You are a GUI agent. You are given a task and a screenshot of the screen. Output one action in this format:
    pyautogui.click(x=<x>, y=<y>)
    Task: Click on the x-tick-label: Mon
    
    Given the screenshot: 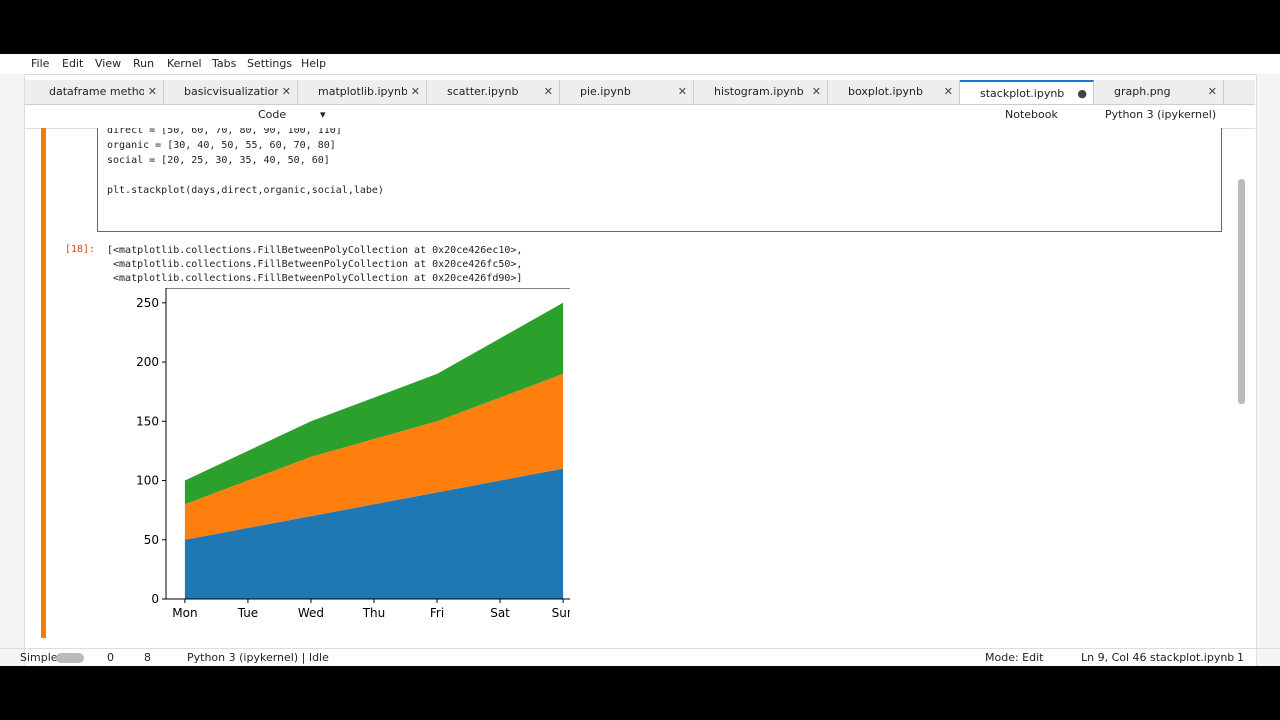 What is the action you would take?
    pyautogui.click(x=184, y=613)
    